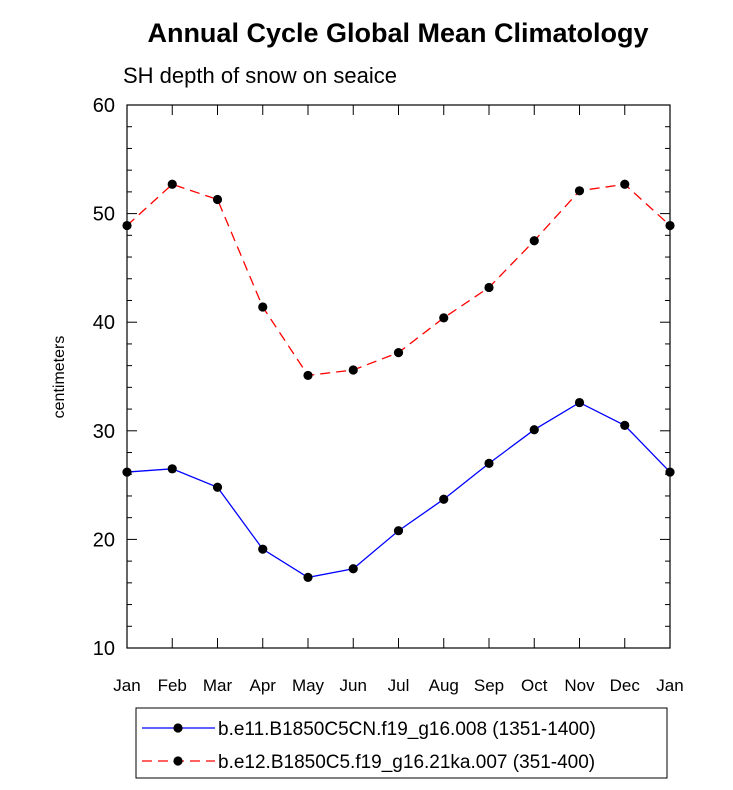  What do you see at coordinates (104, 106) in the screenshot?
I see `y-tick-label: 60` at bounding box center [104, 106].